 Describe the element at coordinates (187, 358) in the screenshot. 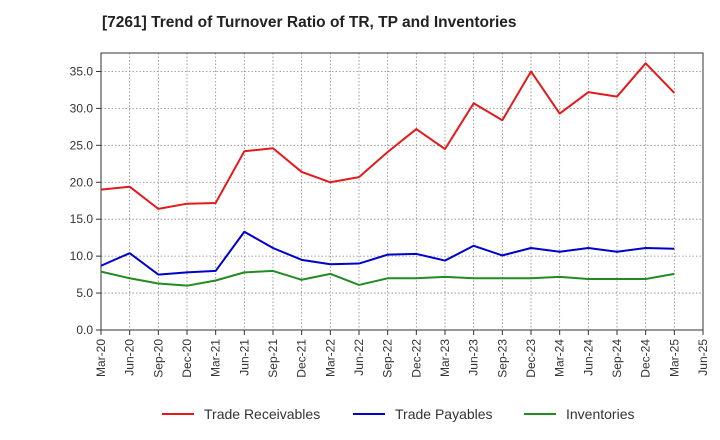

I see `x-tick-label: Dec-20` at that location.